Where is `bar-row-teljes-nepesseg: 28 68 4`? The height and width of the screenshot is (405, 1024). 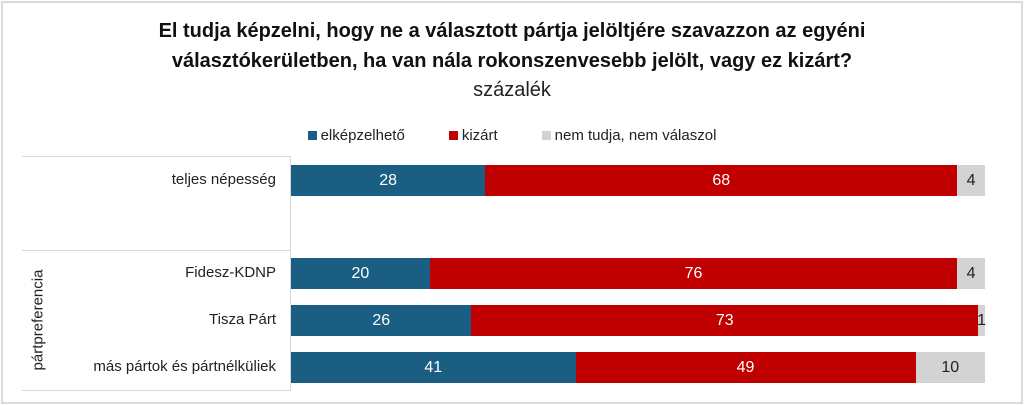
bar-row-teljes-nepesseg: 28 68 4 is located at coordinates (638, 180).